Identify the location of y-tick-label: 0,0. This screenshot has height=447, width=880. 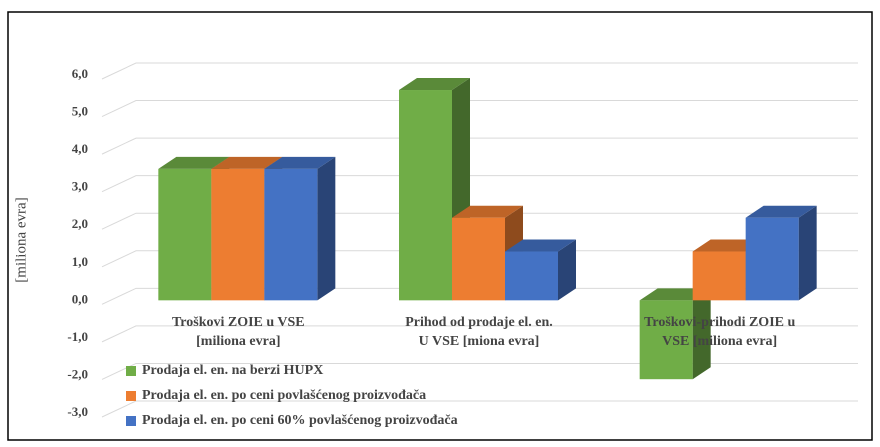
(80, 298).